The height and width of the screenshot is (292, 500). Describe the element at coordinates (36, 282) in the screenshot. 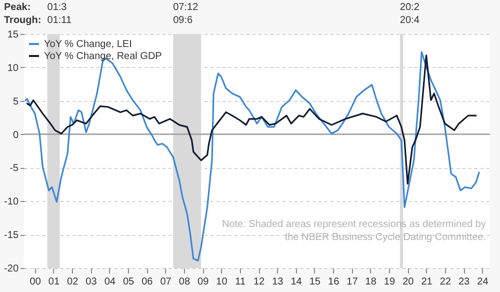

I see `x-tick-label: 00` at that location.